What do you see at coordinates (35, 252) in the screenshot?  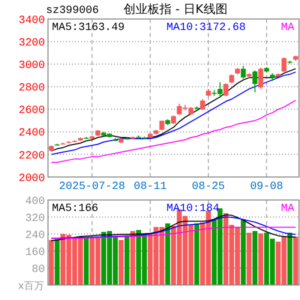 I see `y-tick-label: 160` at bounding box center [35, 252].